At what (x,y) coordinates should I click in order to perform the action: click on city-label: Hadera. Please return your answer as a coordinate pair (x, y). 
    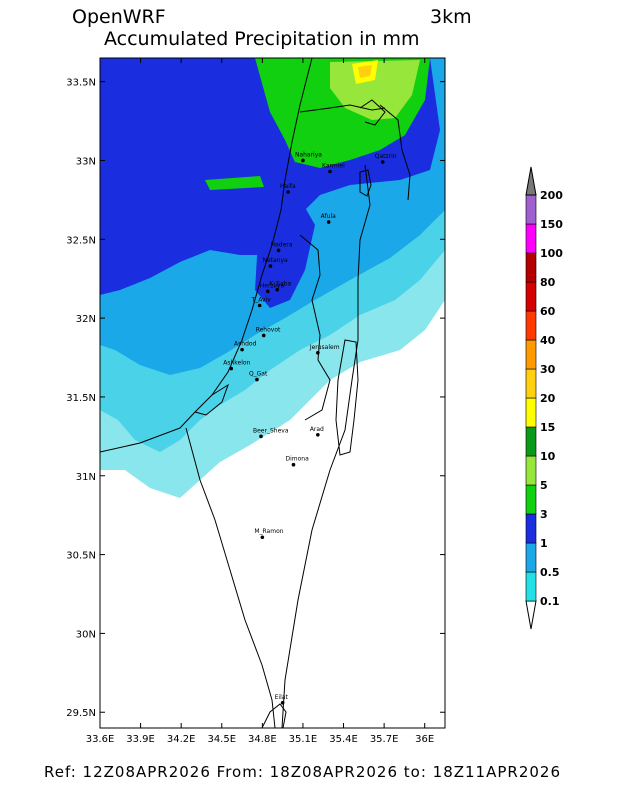
    Looking at the image, I should click on (282, 244).